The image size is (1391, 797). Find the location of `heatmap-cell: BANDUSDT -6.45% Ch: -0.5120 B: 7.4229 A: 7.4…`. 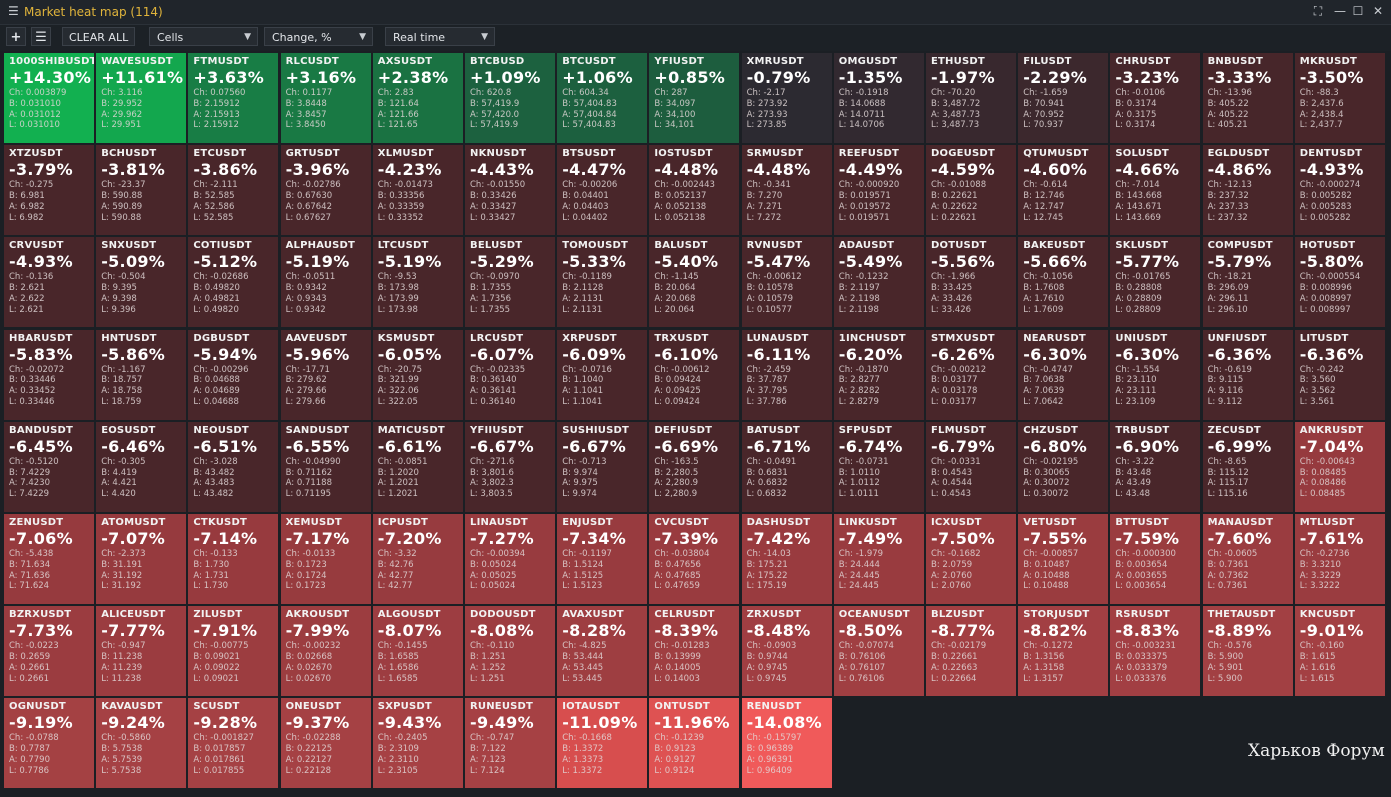

heatmap-cell: BANDUSDT -6.45% Ch: -0.5120 B: 7.4229 A: 7.4… is located at coordinates (49, 466).